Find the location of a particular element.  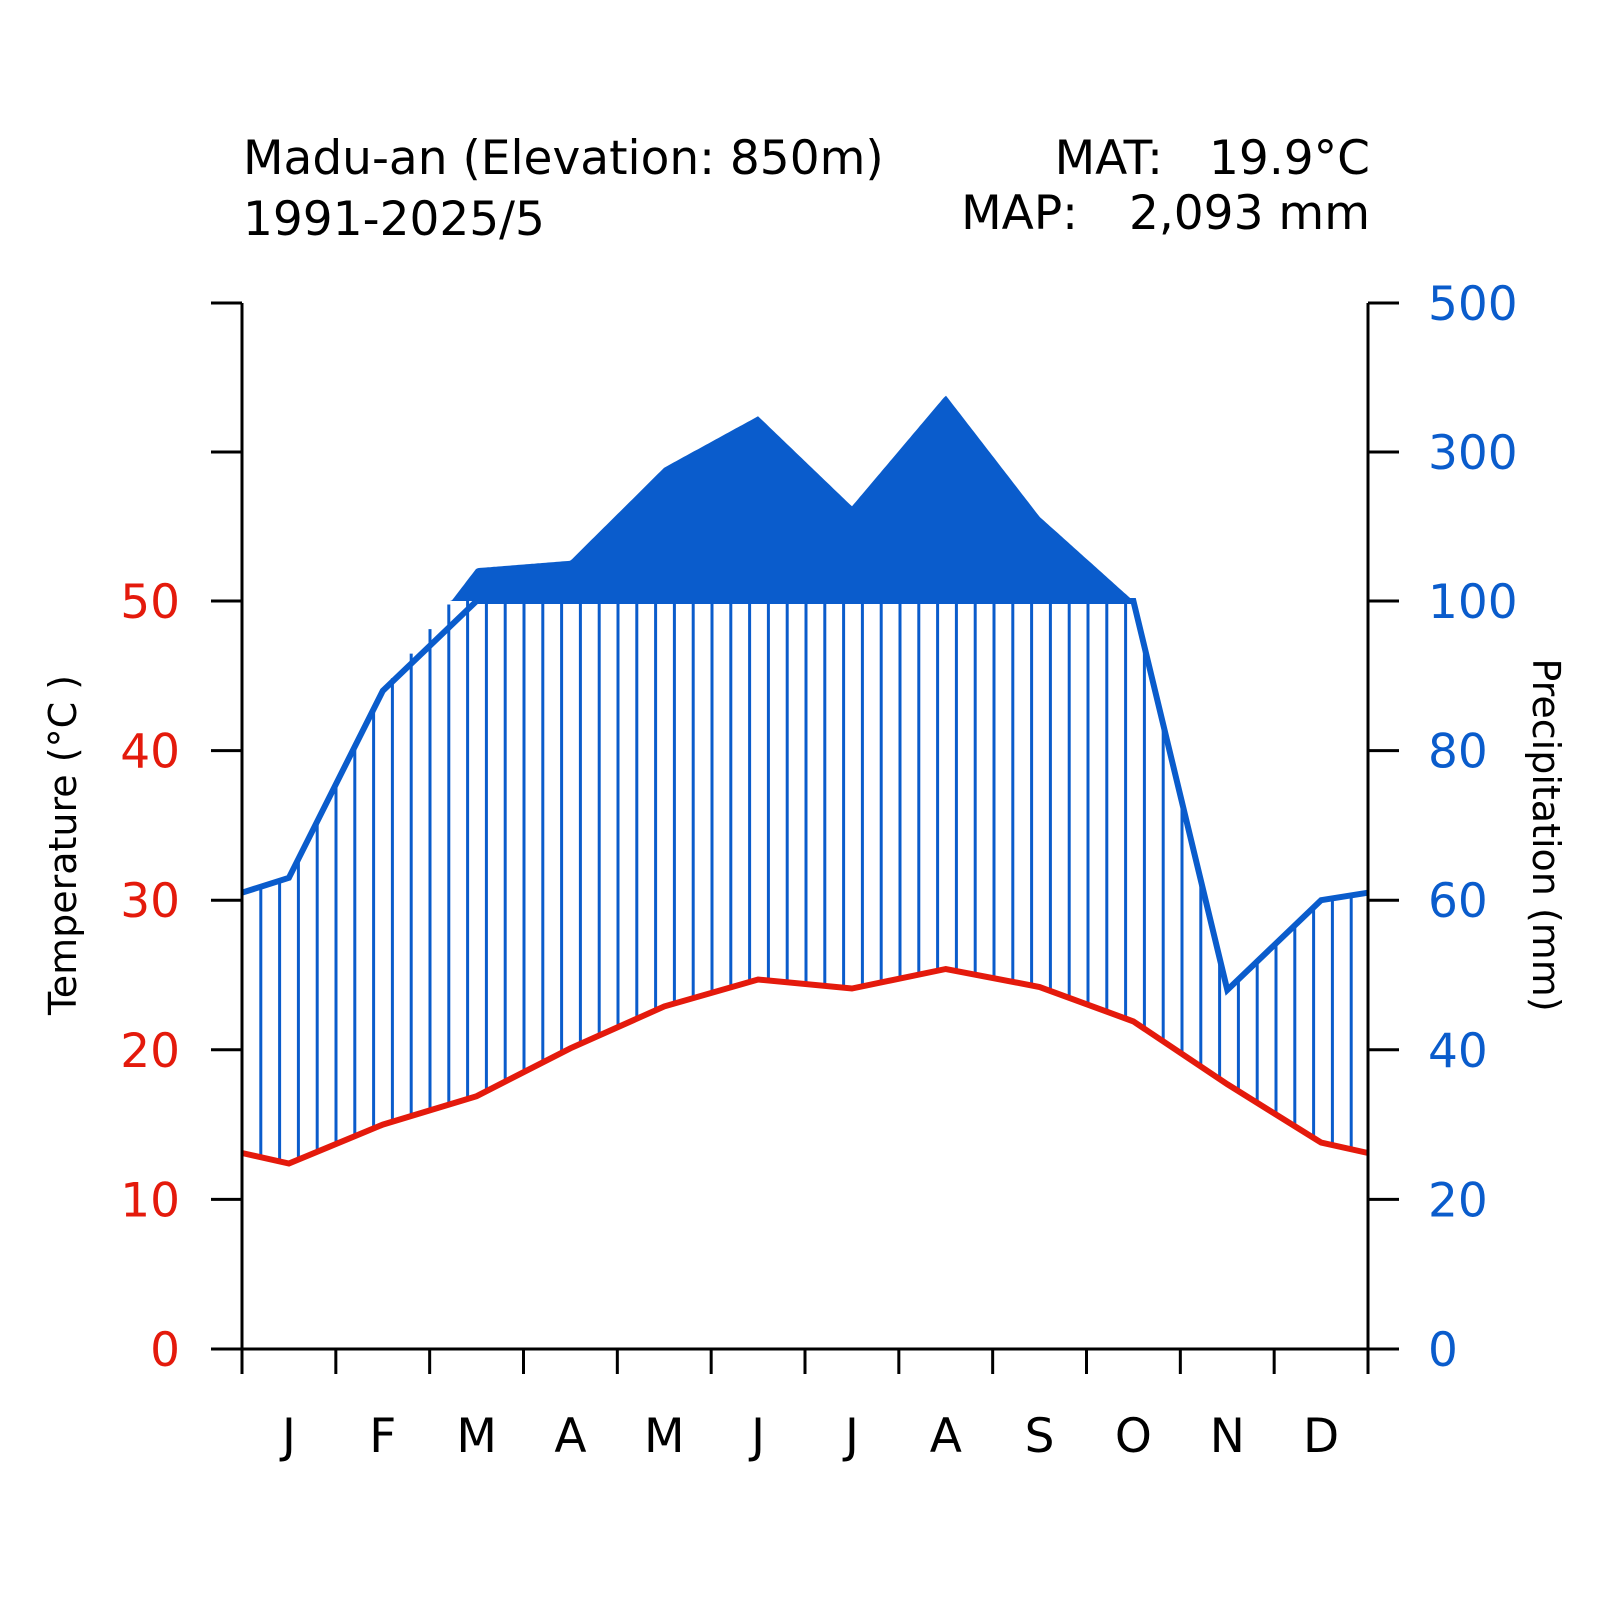

month-label: F is located at coordinates (382, 1436).